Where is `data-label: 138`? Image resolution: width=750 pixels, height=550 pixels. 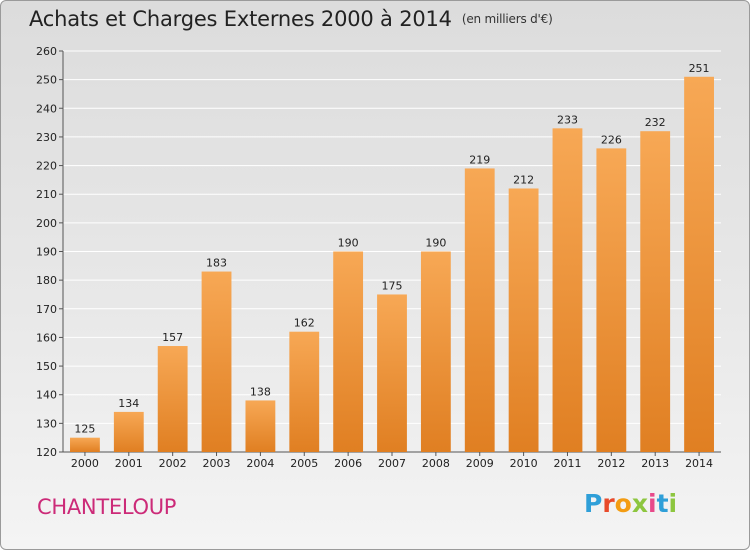 data-label: 138 is located at coordinates (260, 391).